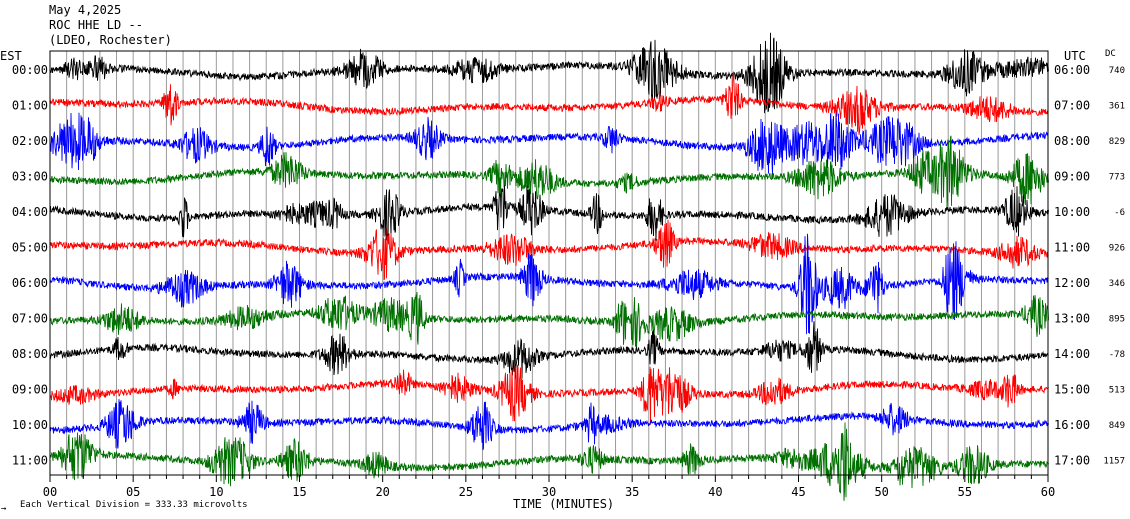 The height and width of the screenshot is (519, 1130). Describe the element at coordinates (549, 492) in the screenshot. I see `x-tick-label: 30` at that location.